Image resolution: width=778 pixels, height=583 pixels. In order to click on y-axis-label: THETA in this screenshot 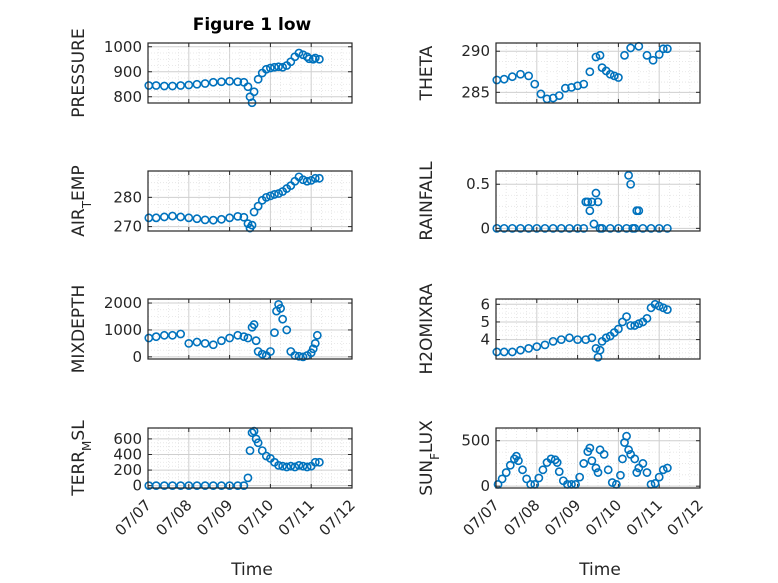, I will do `click(427, 73)`.